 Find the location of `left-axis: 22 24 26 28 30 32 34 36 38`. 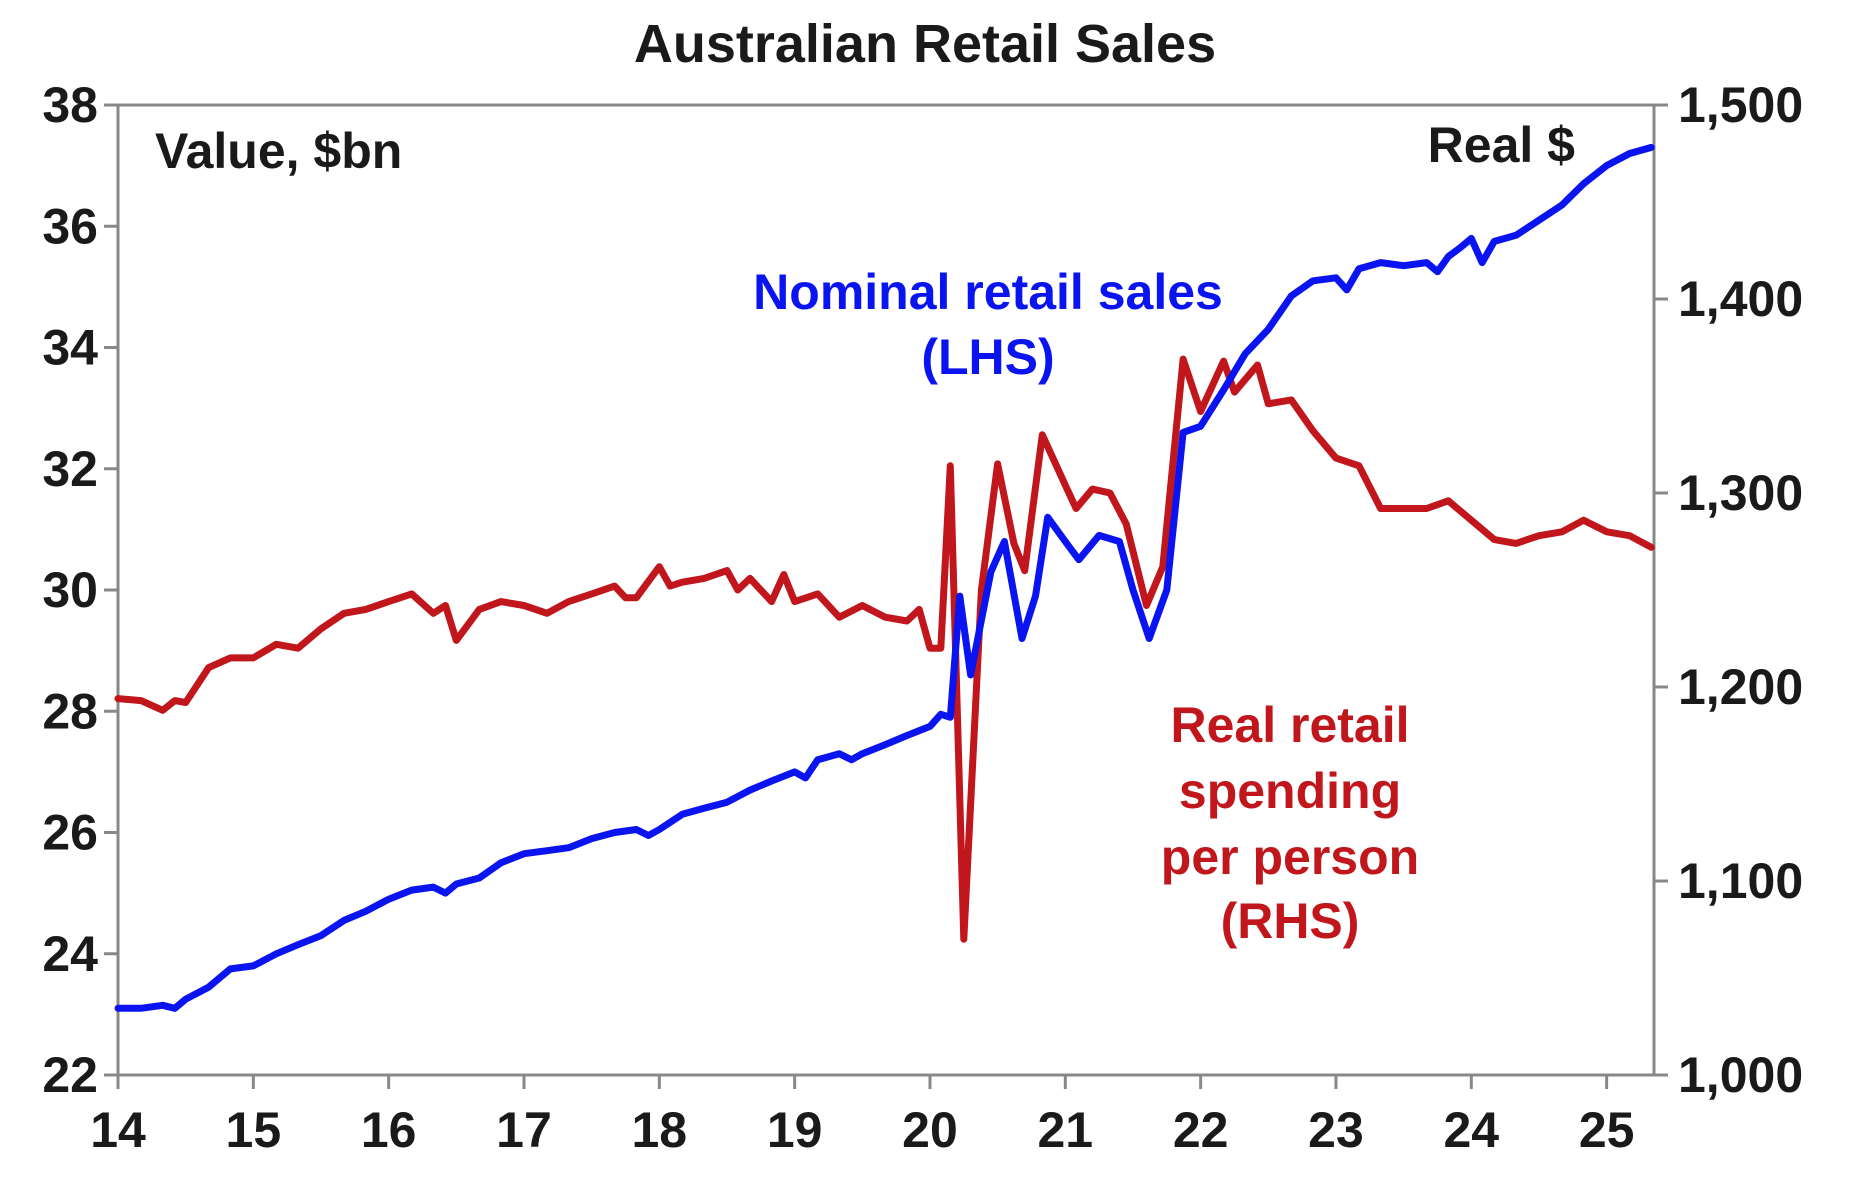

left-axis: 22 24 26 28 30 32 34 36 38 is located at coordinates (80, 590).